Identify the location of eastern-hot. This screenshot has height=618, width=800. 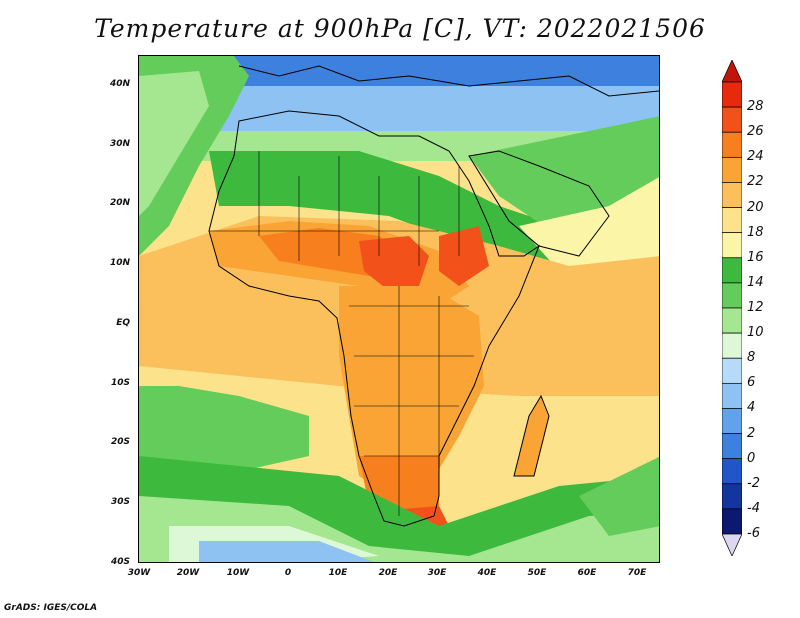
(464, 256).